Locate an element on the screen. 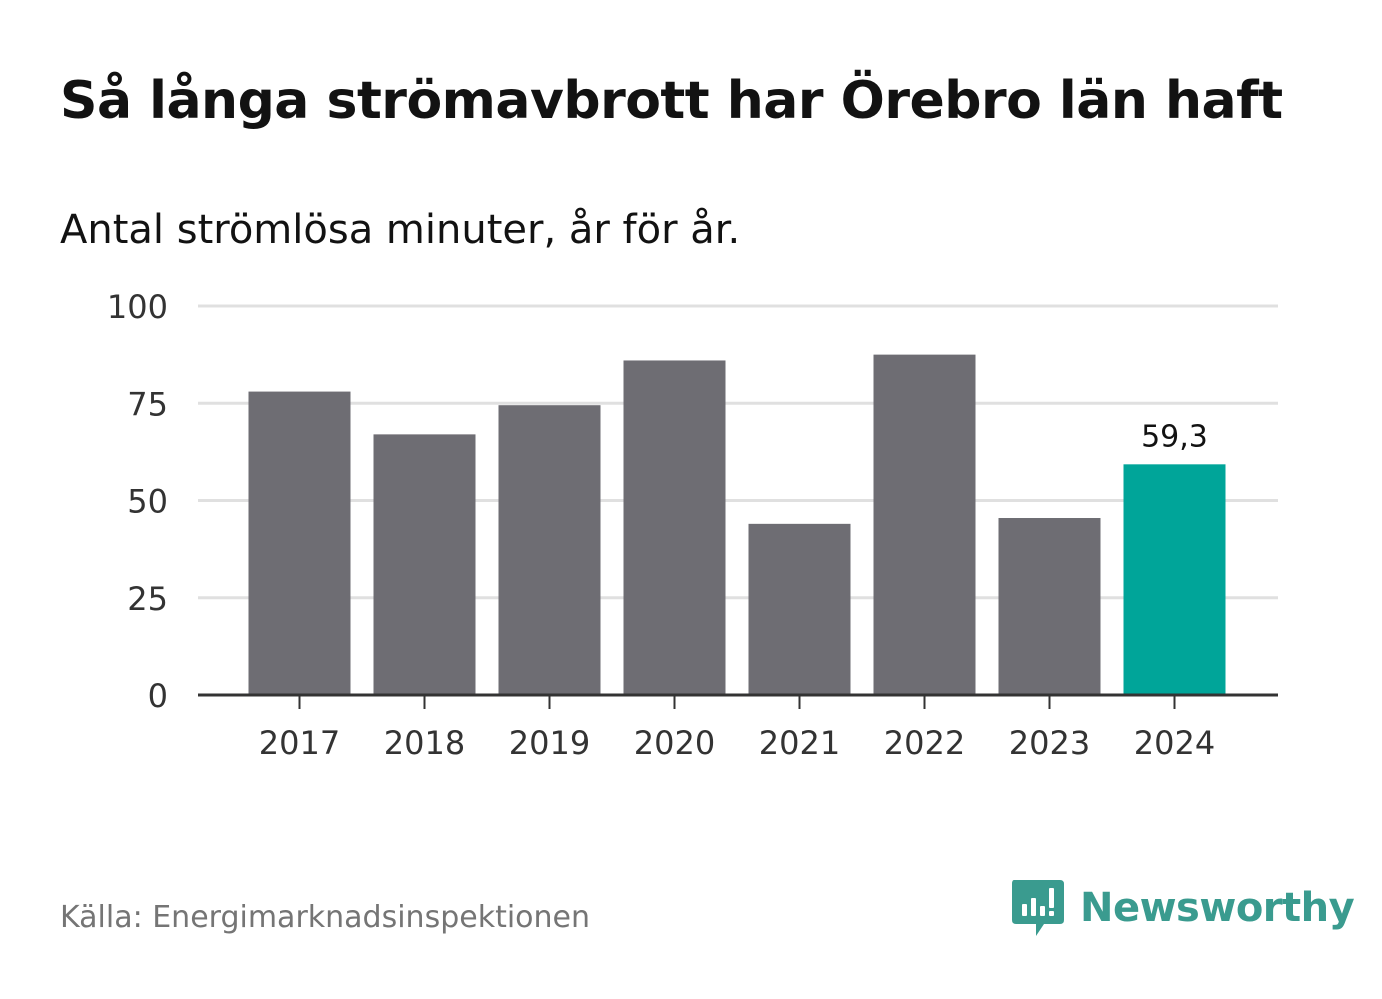  chart-subtitle: Antal strömlösa minuter, år för år. is located at coordinates (400, 230).